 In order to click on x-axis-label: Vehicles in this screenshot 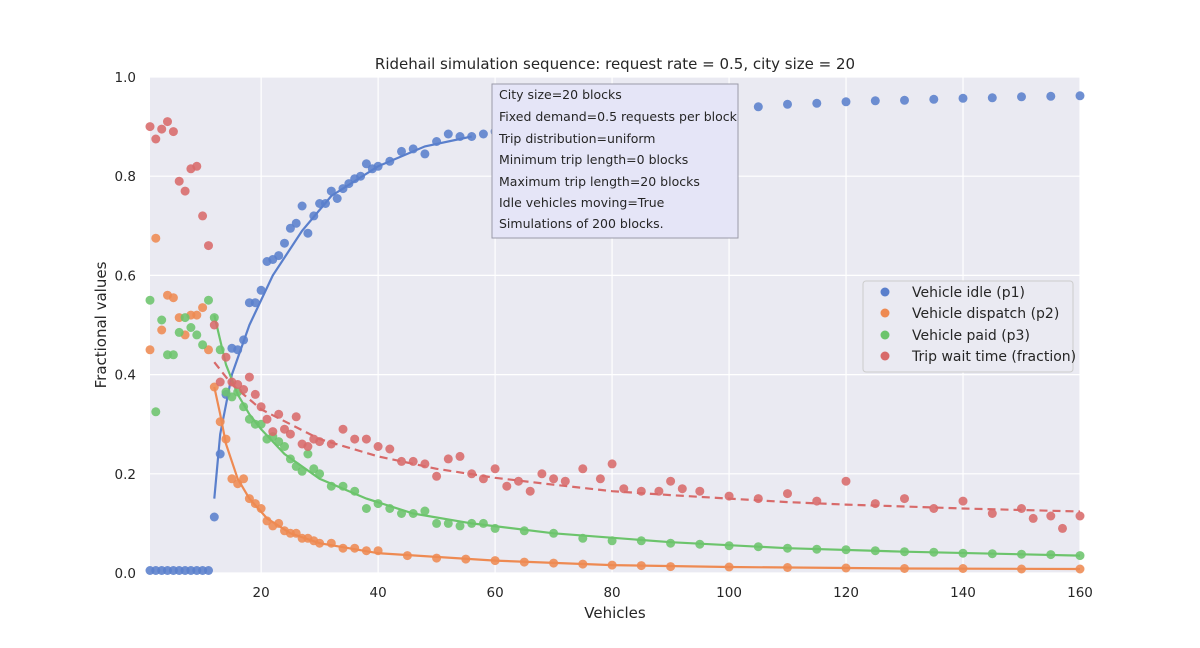, I will do `click(615, 613)`.